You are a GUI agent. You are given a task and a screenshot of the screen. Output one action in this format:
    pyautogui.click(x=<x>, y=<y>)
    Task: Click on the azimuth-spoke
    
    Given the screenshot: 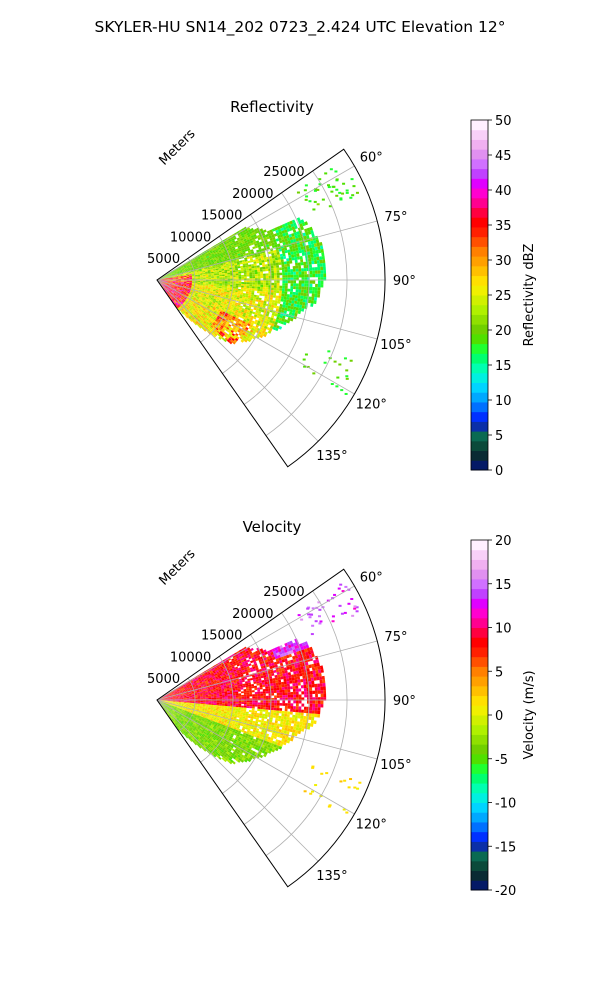 What is the action you would take?
    pyautogui.click(x=267, y=250)
    